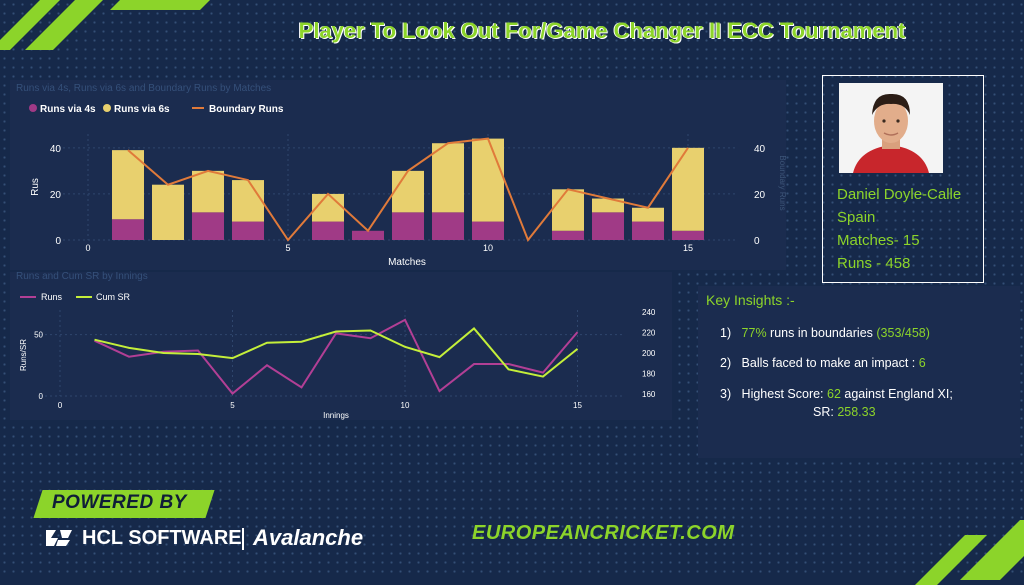 The image size is (1024, 585). I want to click on bar-x-tick: 0, so click(87, 248).